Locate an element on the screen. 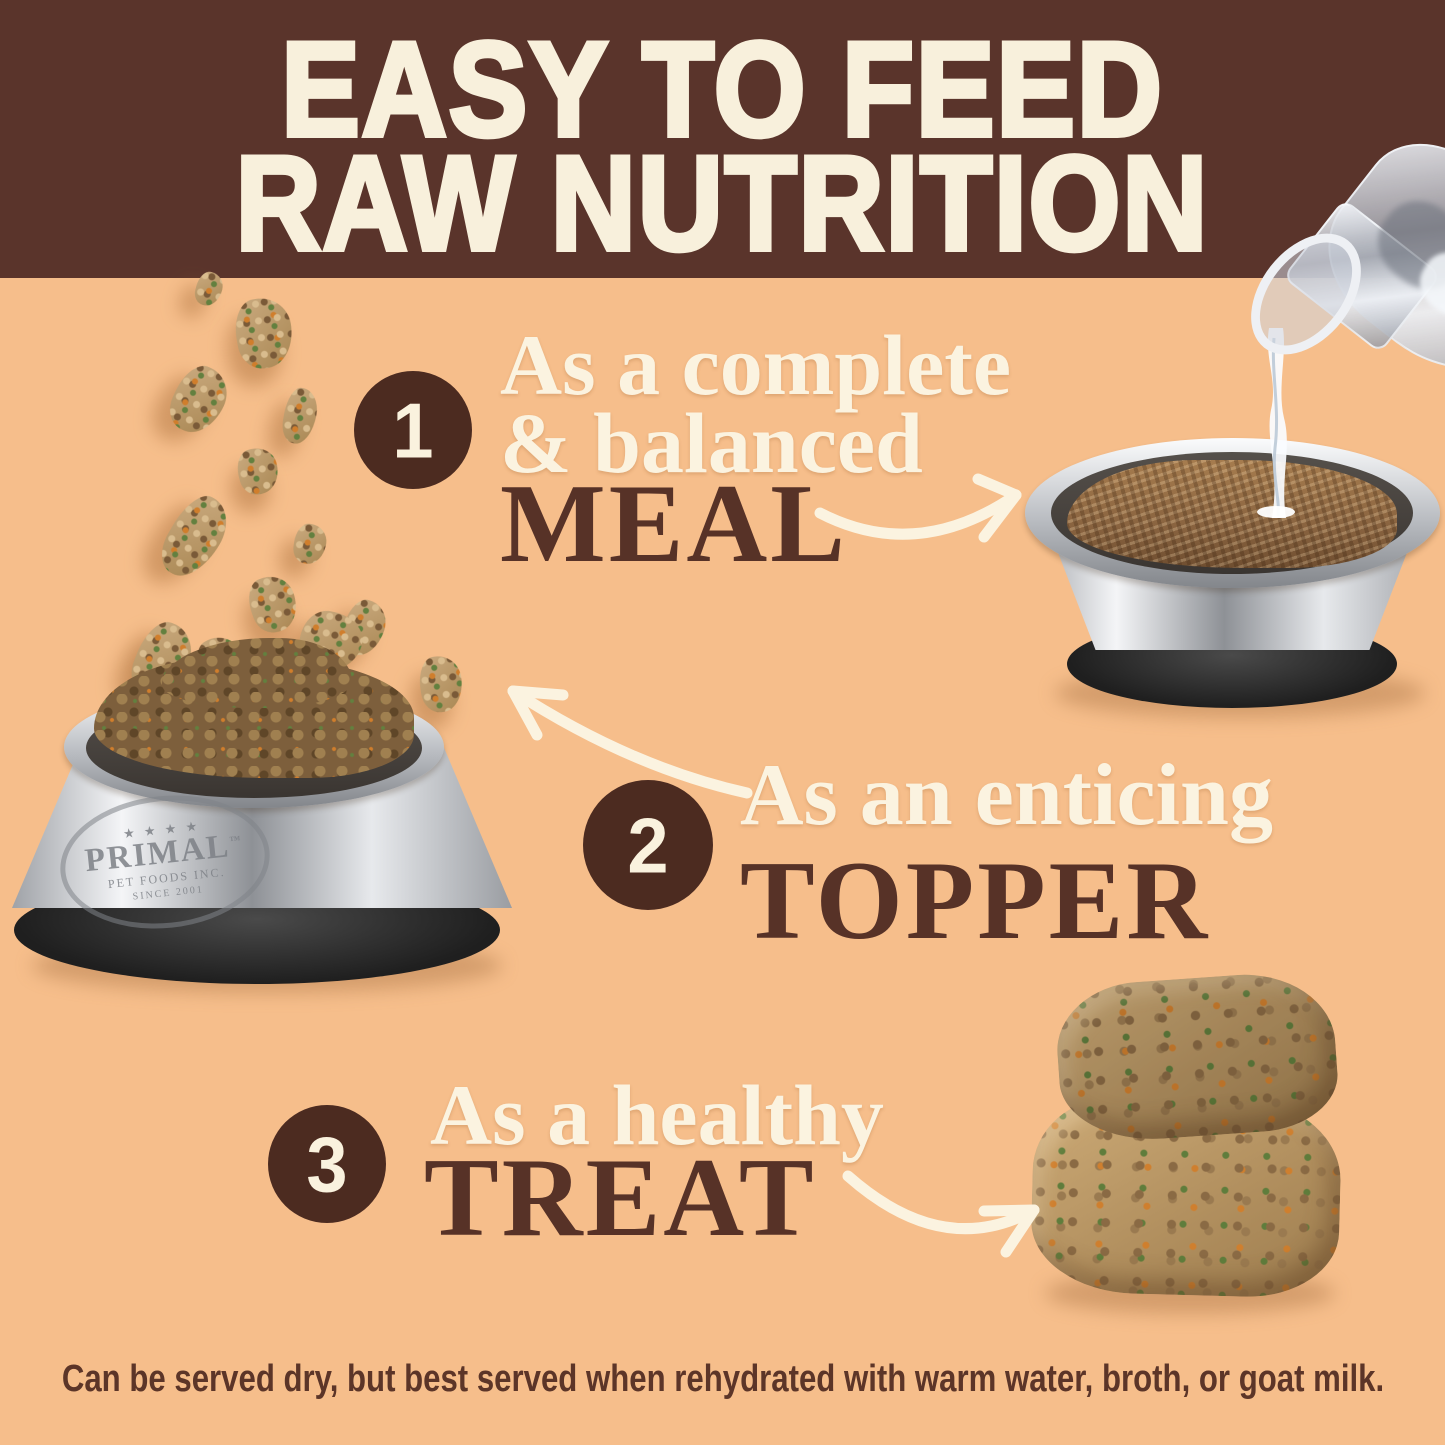  step-3-number: 3 is located at coordinates (327, 1164).